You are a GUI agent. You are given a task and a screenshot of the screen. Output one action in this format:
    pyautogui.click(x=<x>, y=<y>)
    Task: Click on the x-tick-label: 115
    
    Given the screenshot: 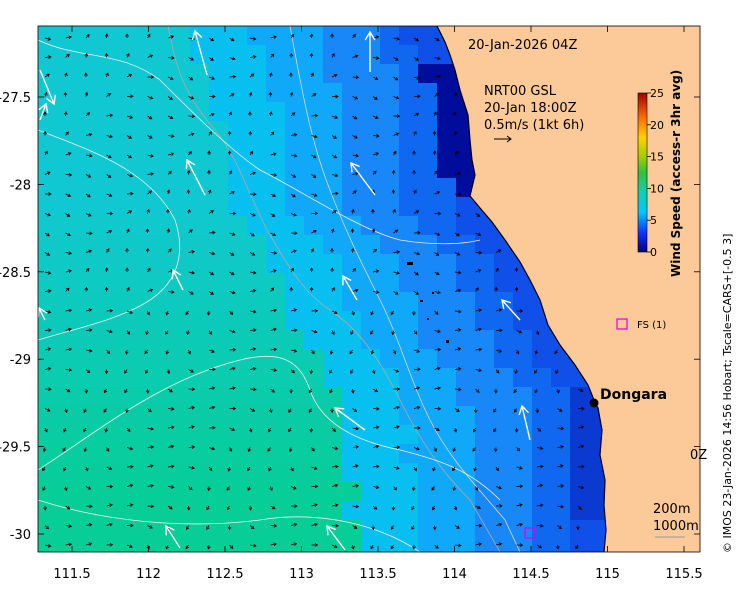 What is the action you would take?
    pyautogui.click(x=607, y=574)
    